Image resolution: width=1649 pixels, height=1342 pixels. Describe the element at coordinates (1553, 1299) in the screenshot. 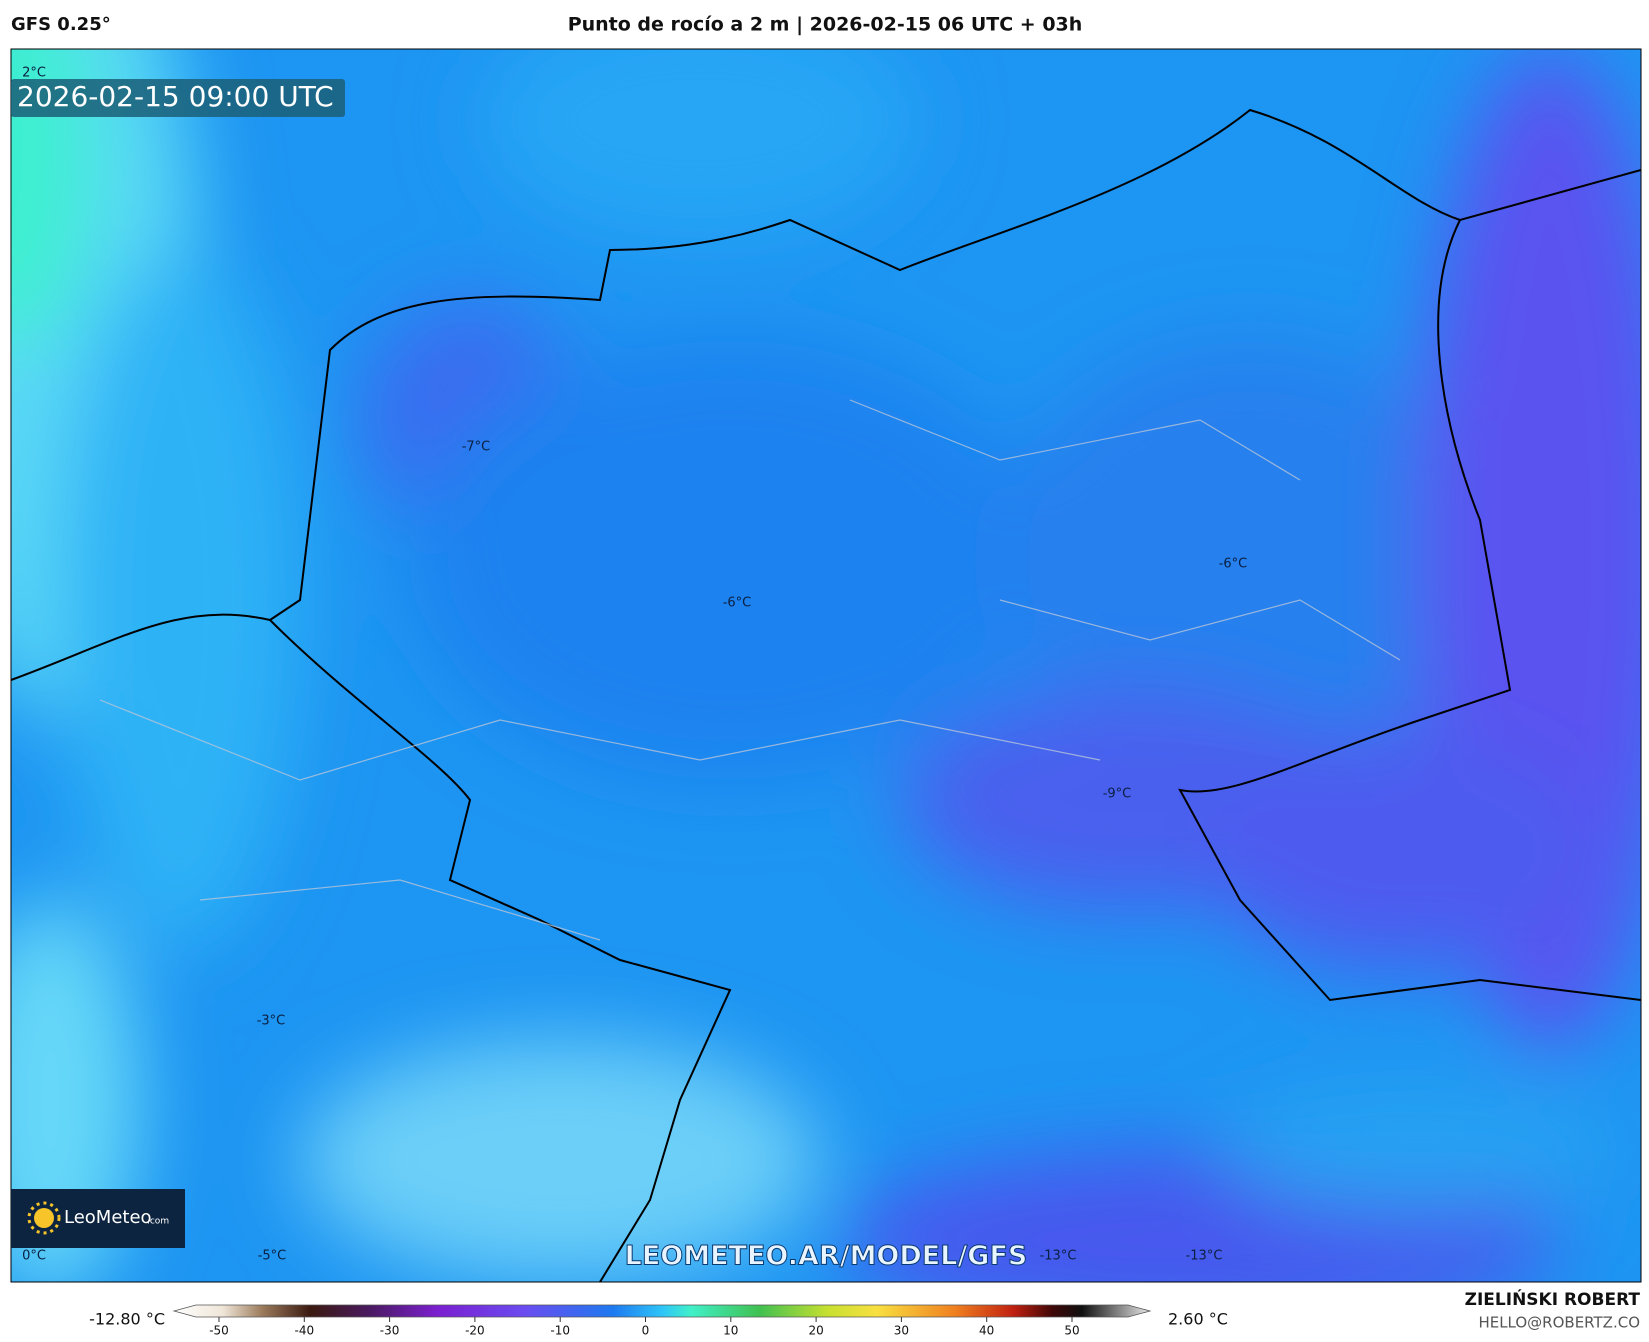

I see `author: ZIELIŃSKI ROBERT` at that location.